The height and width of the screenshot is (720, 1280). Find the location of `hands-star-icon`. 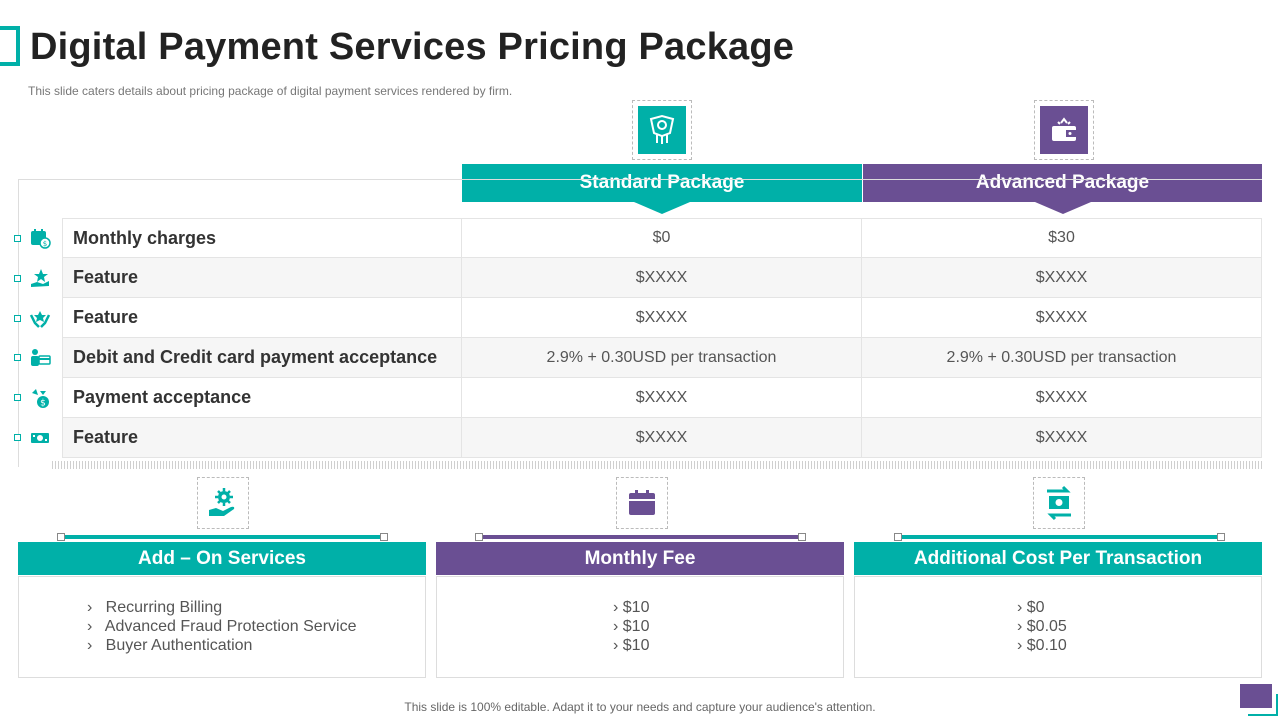

hands-star-icon is located at coordinates (40, 318).